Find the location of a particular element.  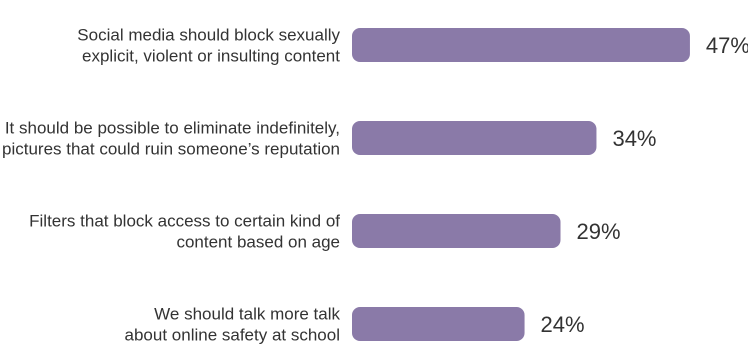

category-label-3-line-0: We should talk more talk is located at coordinates (247, 314).